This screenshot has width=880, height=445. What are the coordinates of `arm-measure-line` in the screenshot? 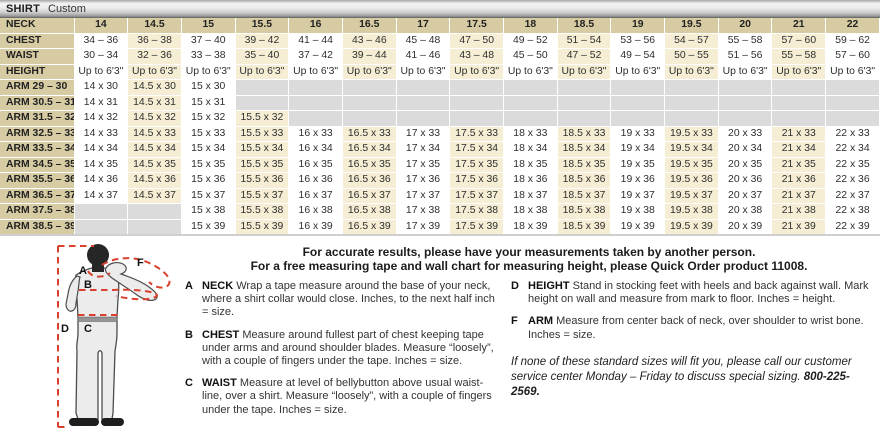 It's located at (136, 273).